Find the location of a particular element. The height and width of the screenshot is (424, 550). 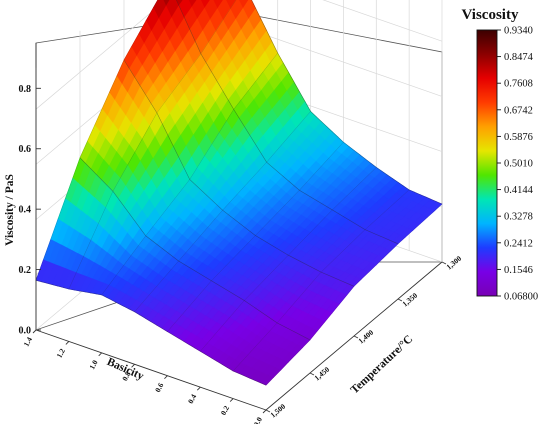

colorbar-tick-label: 0.4144 is located at coordinates (519, 190).